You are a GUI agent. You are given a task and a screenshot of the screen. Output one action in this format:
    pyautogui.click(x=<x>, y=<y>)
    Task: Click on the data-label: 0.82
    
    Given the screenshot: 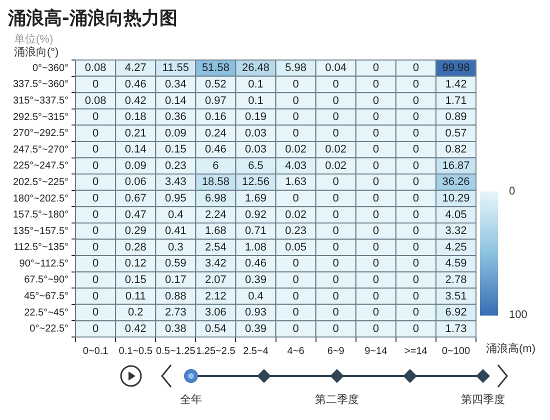 What is the action you would take?
    pyautogui.click(x=456, y=150)
    